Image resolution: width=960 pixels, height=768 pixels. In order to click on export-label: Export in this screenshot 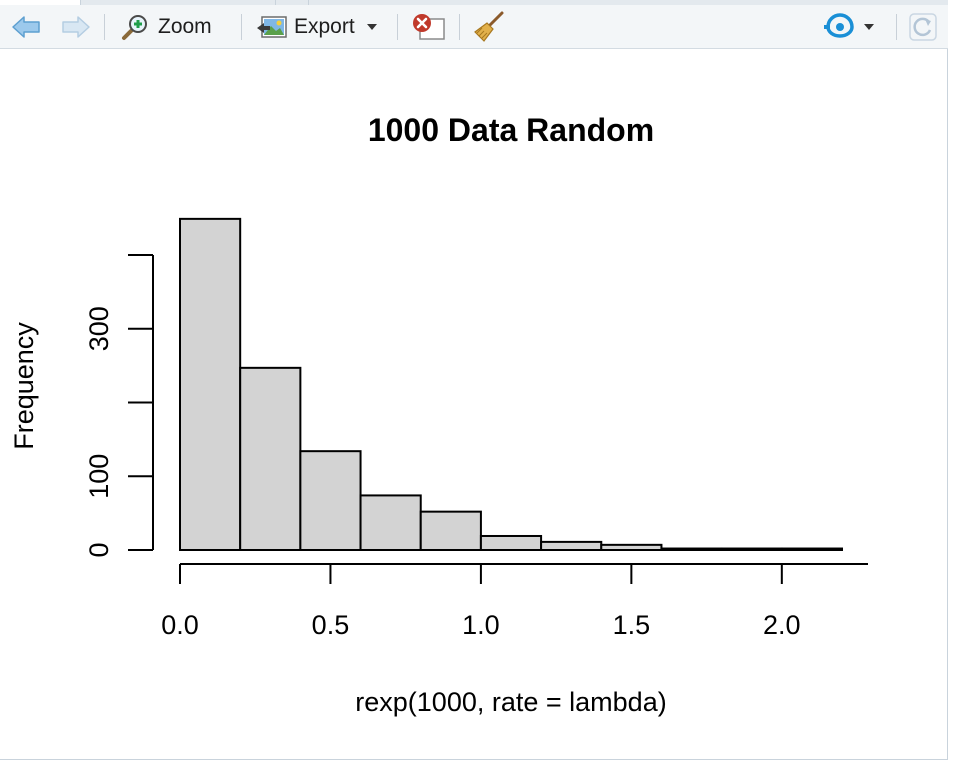, I will do `click(324, 26)`.